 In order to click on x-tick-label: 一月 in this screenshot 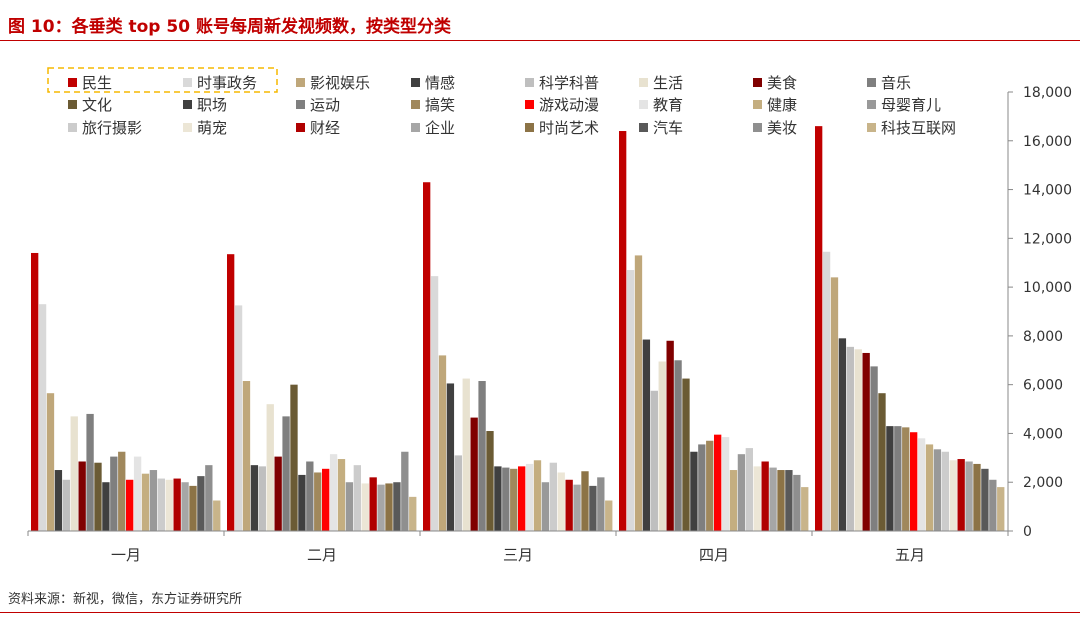, I will do `click(126, 555)`.